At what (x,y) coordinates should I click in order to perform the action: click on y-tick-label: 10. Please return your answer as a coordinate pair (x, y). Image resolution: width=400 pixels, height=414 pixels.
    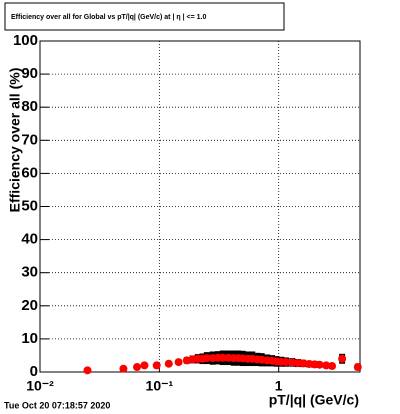
    Looking at the image, I should click on (29, 338).